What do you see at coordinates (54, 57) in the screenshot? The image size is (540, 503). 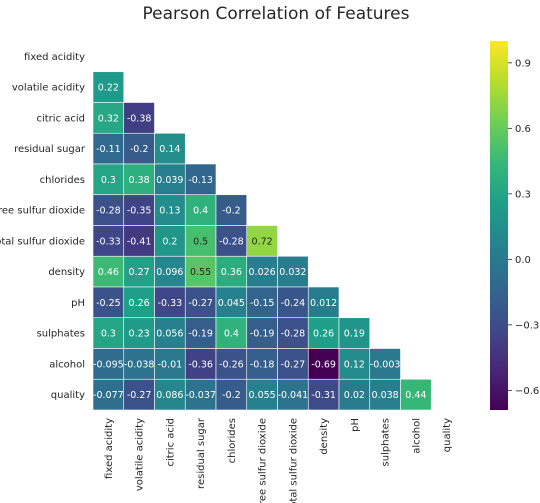 I see `y-tick-label: fixed acidity` at bounding box center [54, 57].